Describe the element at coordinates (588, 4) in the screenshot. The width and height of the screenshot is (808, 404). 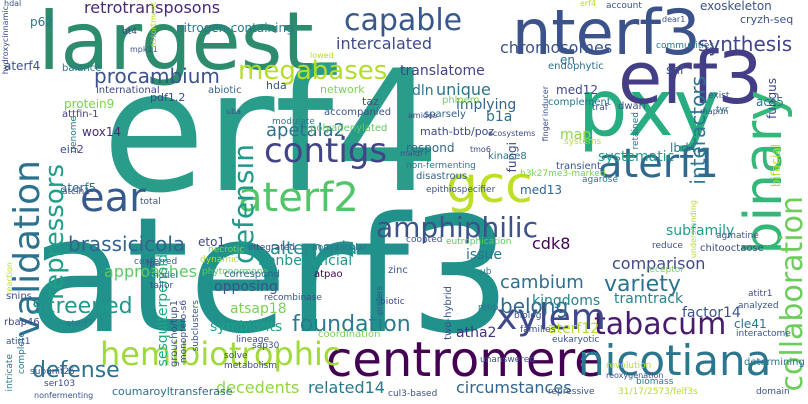
I see `word-erf4-small: erf4` at that location.